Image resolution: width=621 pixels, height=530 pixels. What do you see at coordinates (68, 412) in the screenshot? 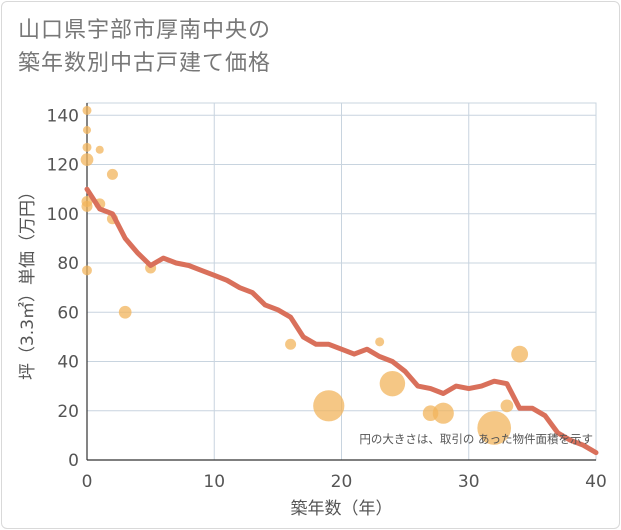
I see `y-tick-label: 20` at bounding box center [68, 412].